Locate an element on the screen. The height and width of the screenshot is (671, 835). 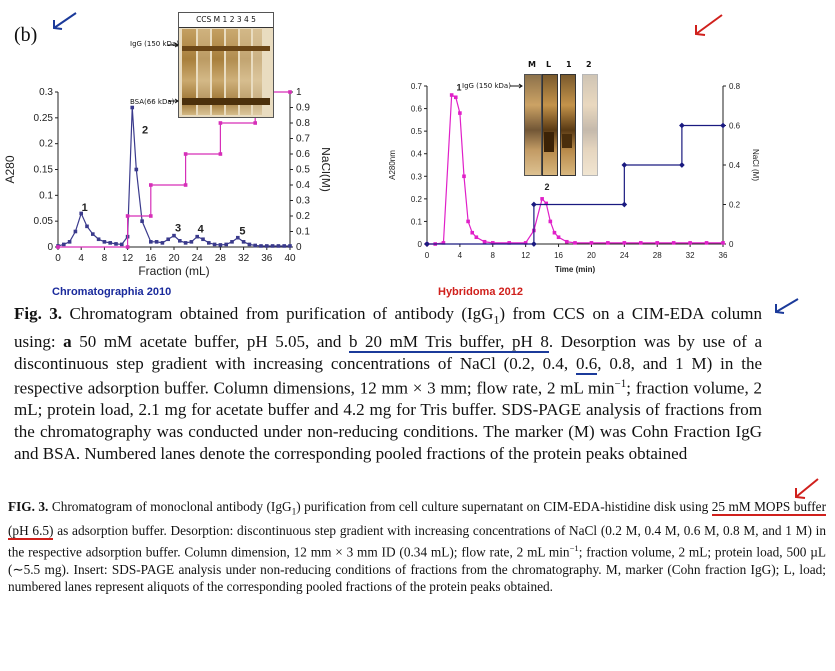
gel-left-pointers is located at coordinates (173, 73).